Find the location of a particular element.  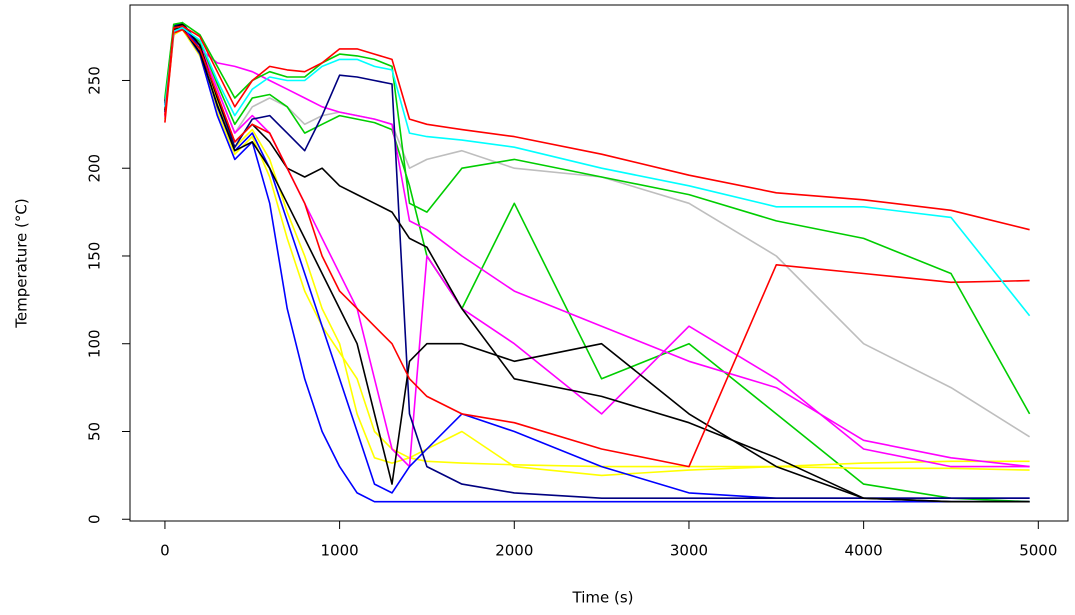

y-tick-label: 150 is located at coordinates (95, 256).